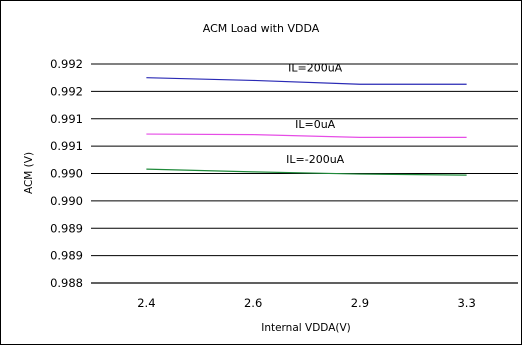 The width and height of the screenshot is (522, 348). What do you see at coordinates (66, 283) in the screenshot?
I see `y-tick-label: 0.988` at bounding box center [66, 283].